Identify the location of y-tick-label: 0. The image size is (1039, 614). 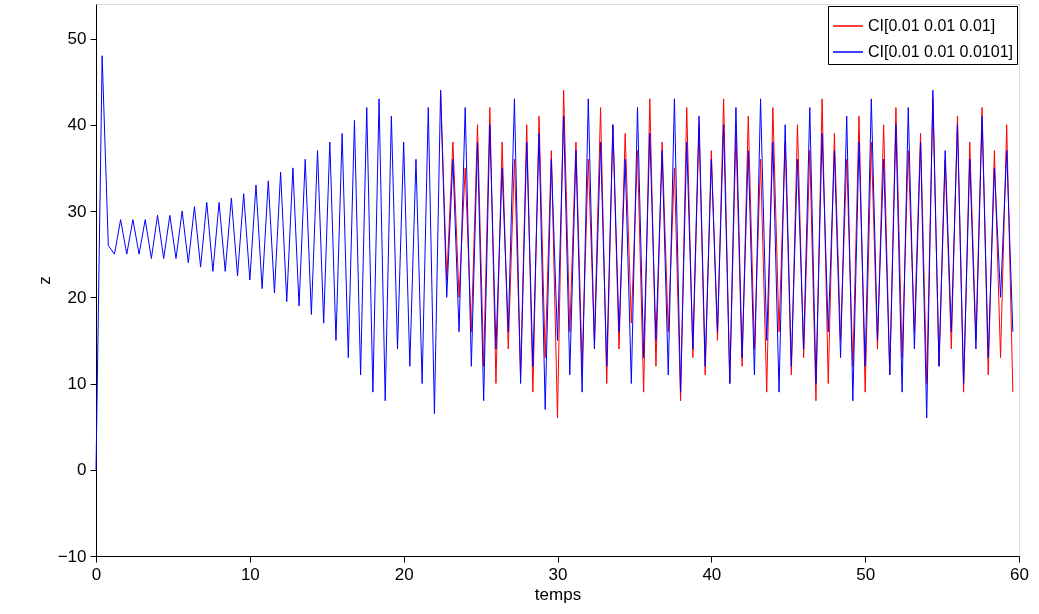
(82, 470).